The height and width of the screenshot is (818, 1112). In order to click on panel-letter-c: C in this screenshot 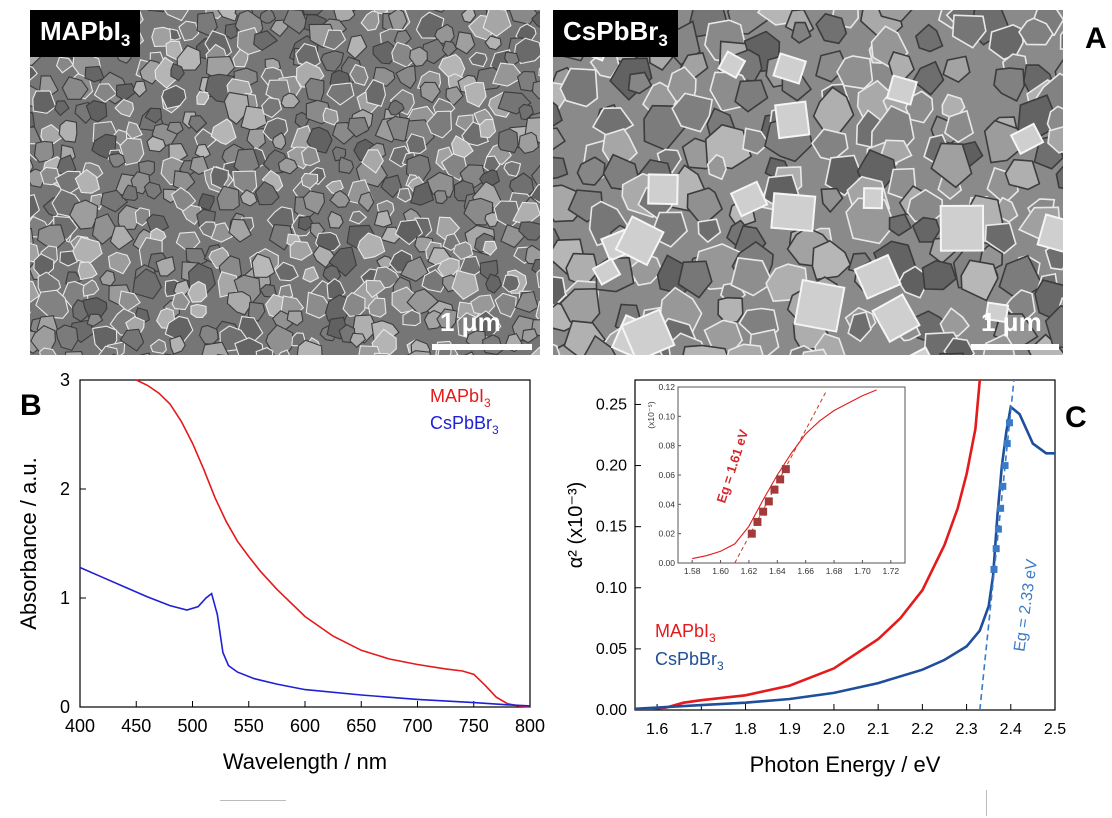, I will do `click(1076, 417)`.